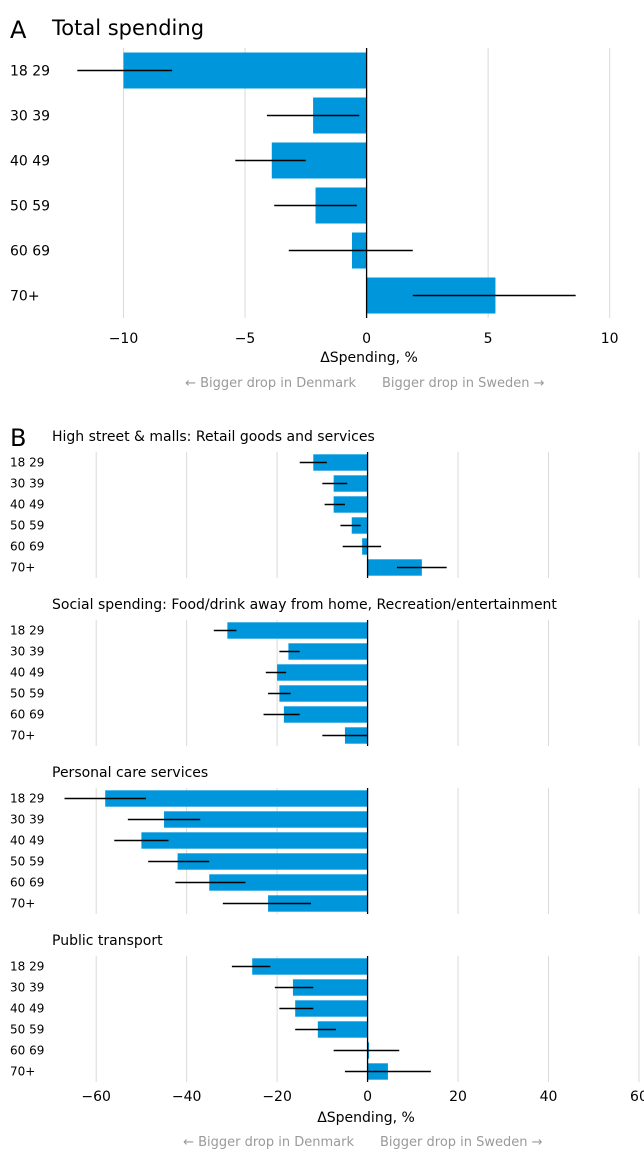  I want to click on facet-0-category-label-3: 50 59, so click(27, 526).